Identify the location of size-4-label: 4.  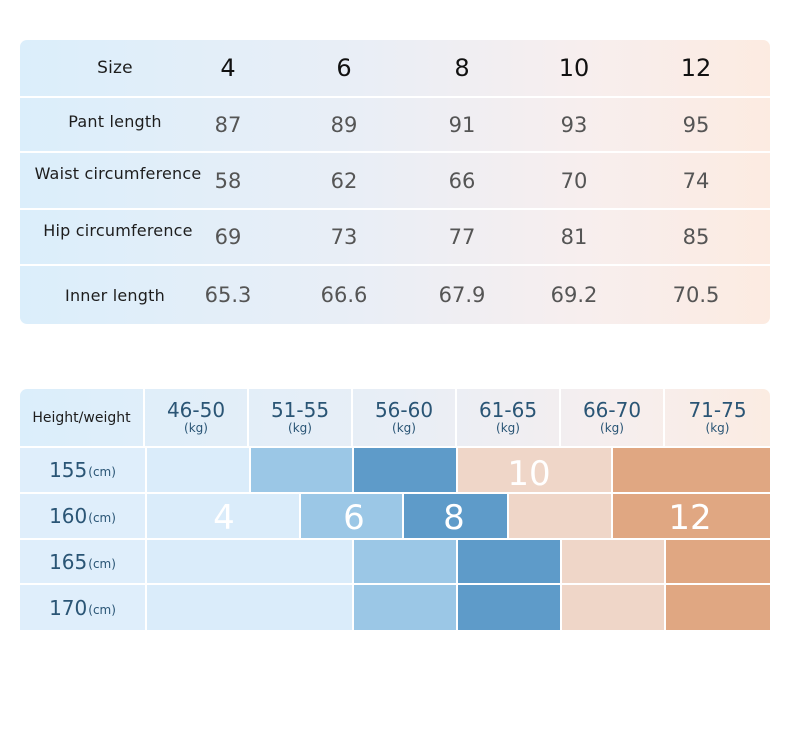
(224, 518).